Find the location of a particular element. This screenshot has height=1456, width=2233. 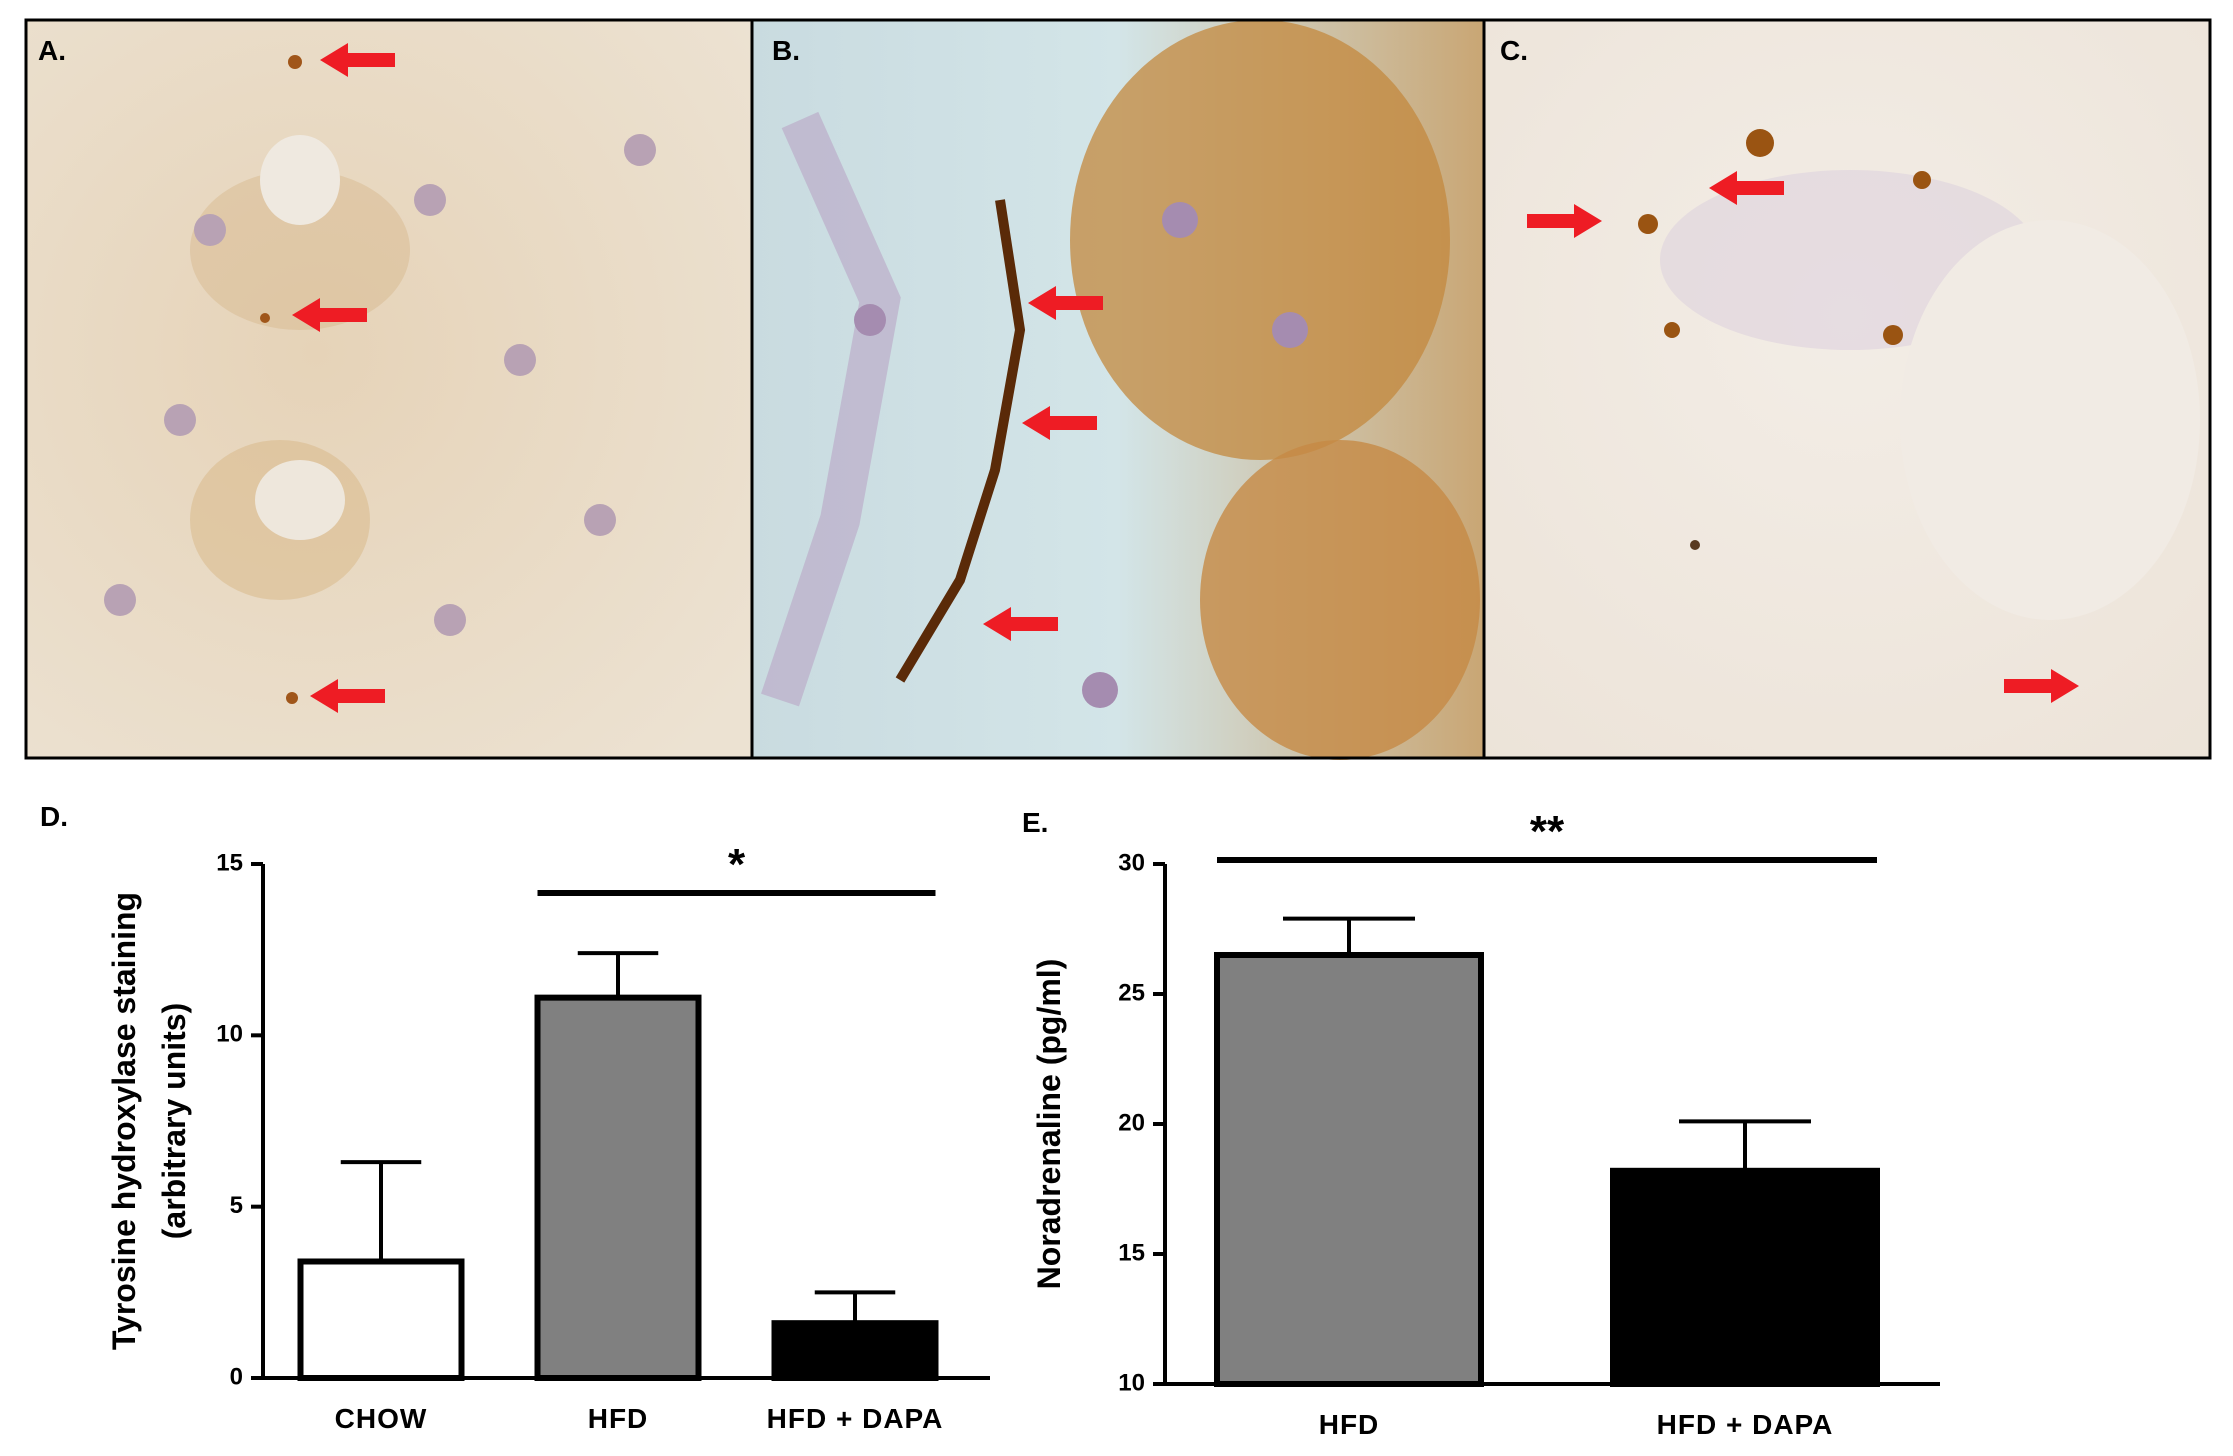

panel-label: E. is located at coordinates (1035, 822).